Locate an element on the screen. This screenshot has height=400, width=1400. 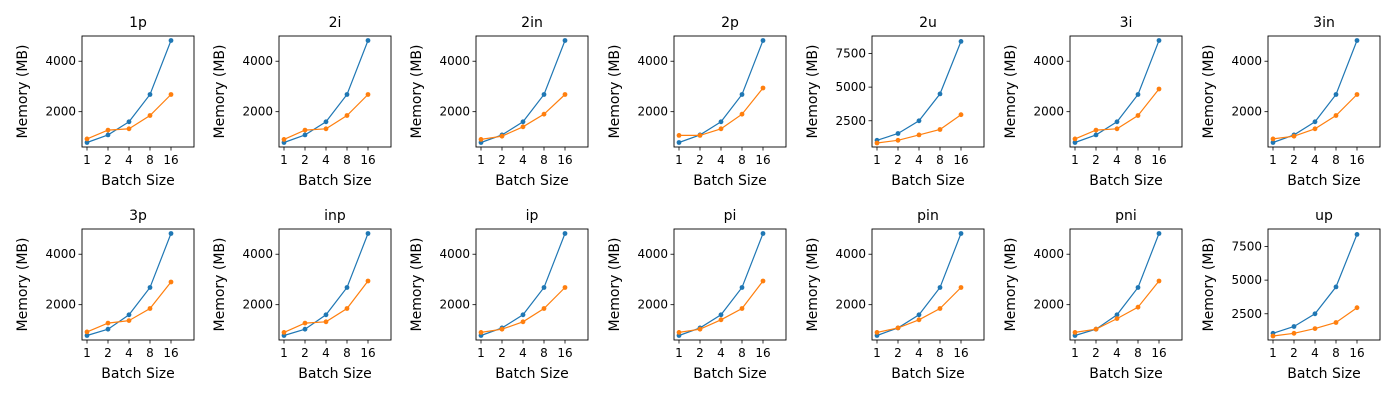
subplot-inp: inp 1 2 4 8 16 2000 4000 Batch Size Memory (MB) is located at coordinates (302, 295).